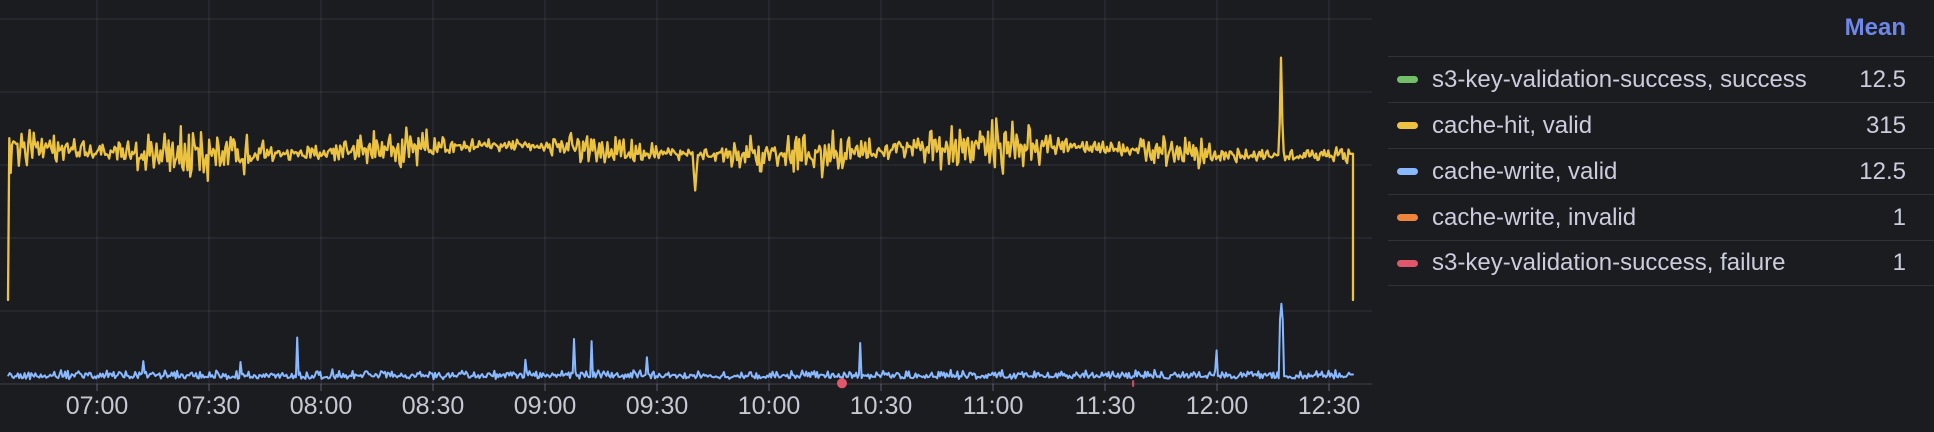 This screenshot has width=1934, height=432. I want to click on series-line, so click(680, 341).